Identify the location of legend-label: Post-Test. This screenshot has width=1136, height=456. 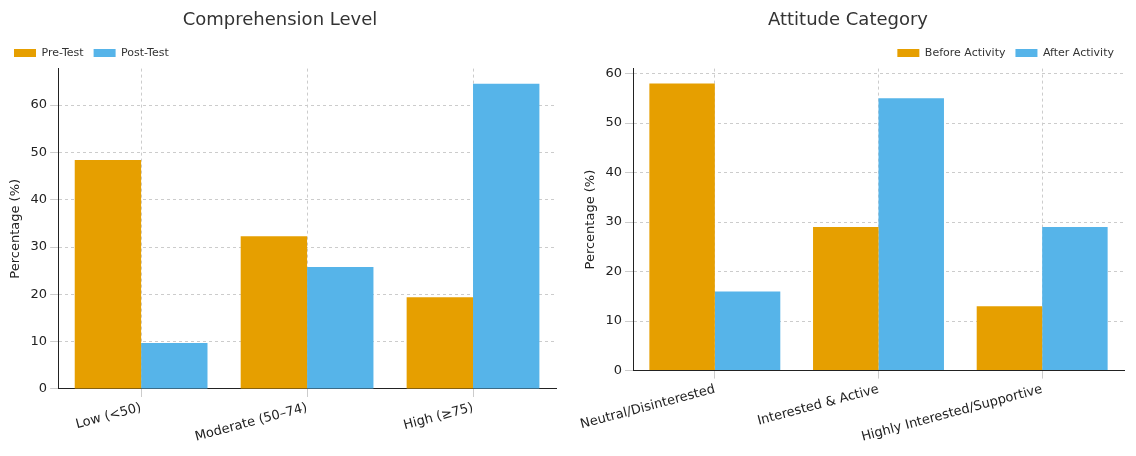
(145, 52).